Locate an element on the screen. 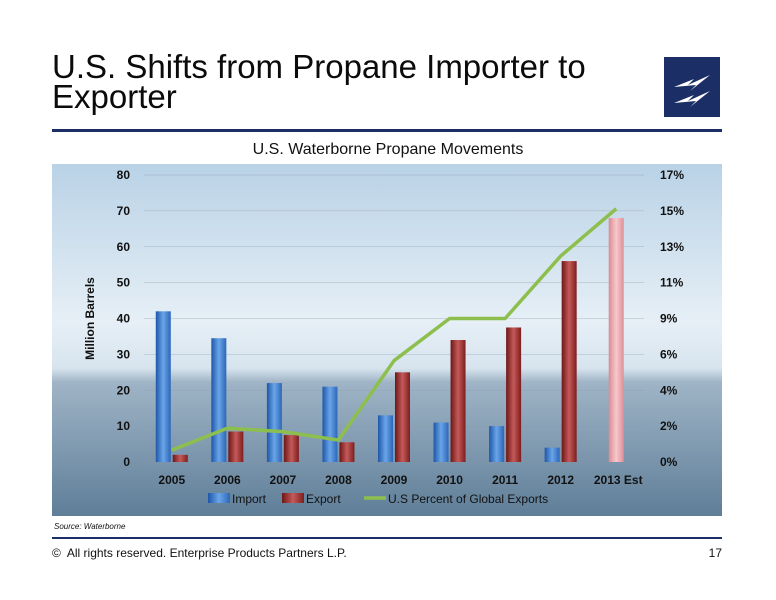  legend-export-swatch is located at coordinates (293, 498).